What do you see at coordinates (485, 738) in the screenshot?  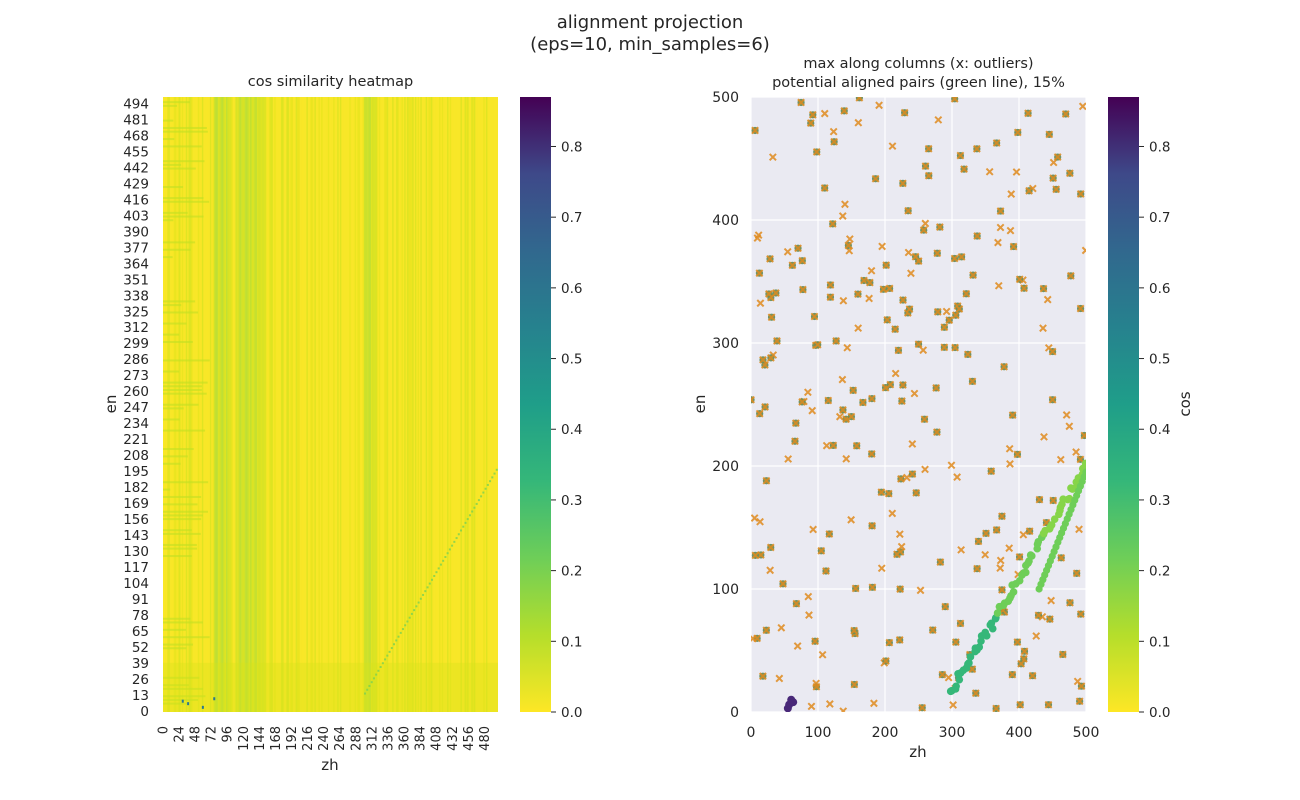 I see `heatmap-x-tick-label: 480` at bounding box center [485, 738].